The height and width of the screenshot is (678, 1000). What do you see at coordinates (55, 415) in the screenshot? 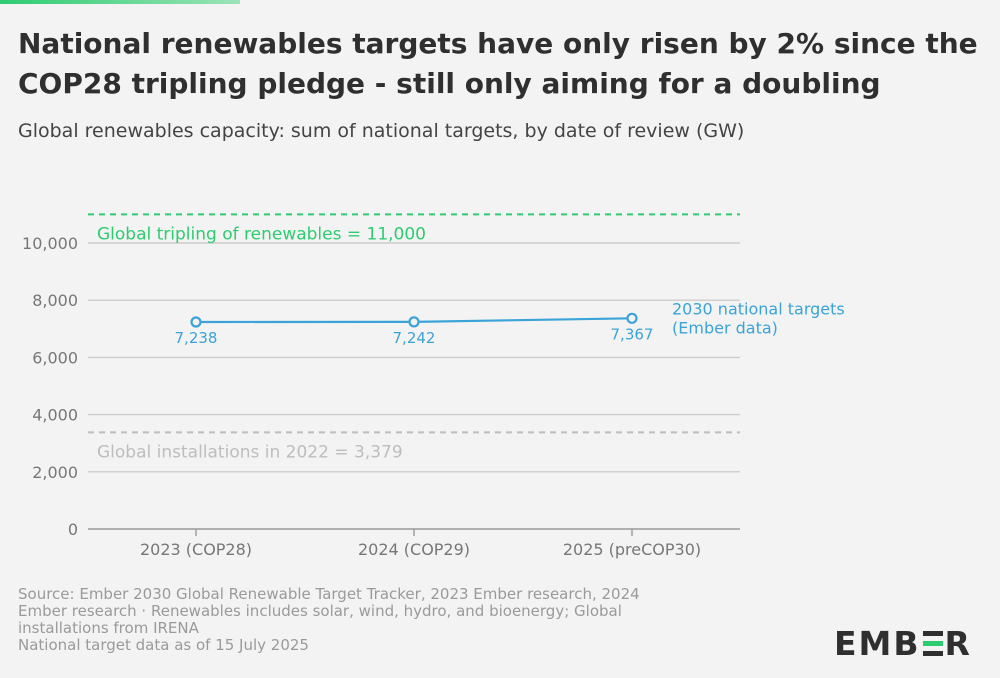
I see `y-tick-label: 4,000` at bounding box center [55, 415].